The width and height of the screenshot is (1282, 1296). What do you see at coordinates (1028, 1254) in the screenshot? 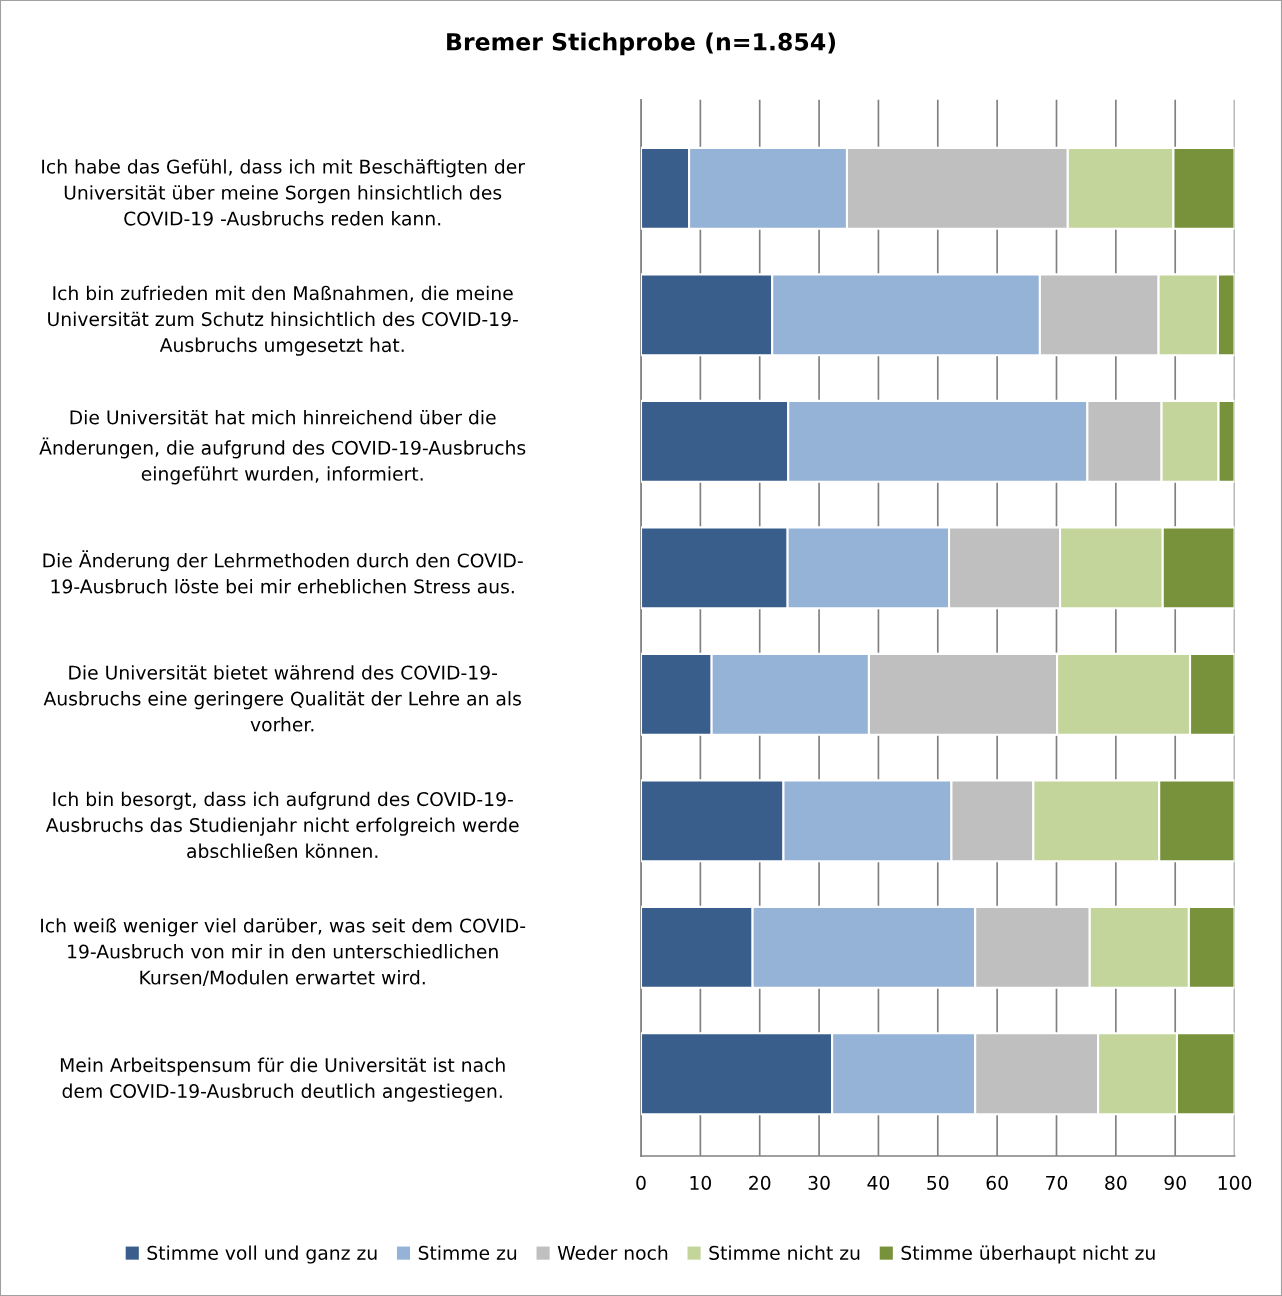
I see `legend-label: Stimme überhaupt nicht zu` at bounding box center [1028, 1254].